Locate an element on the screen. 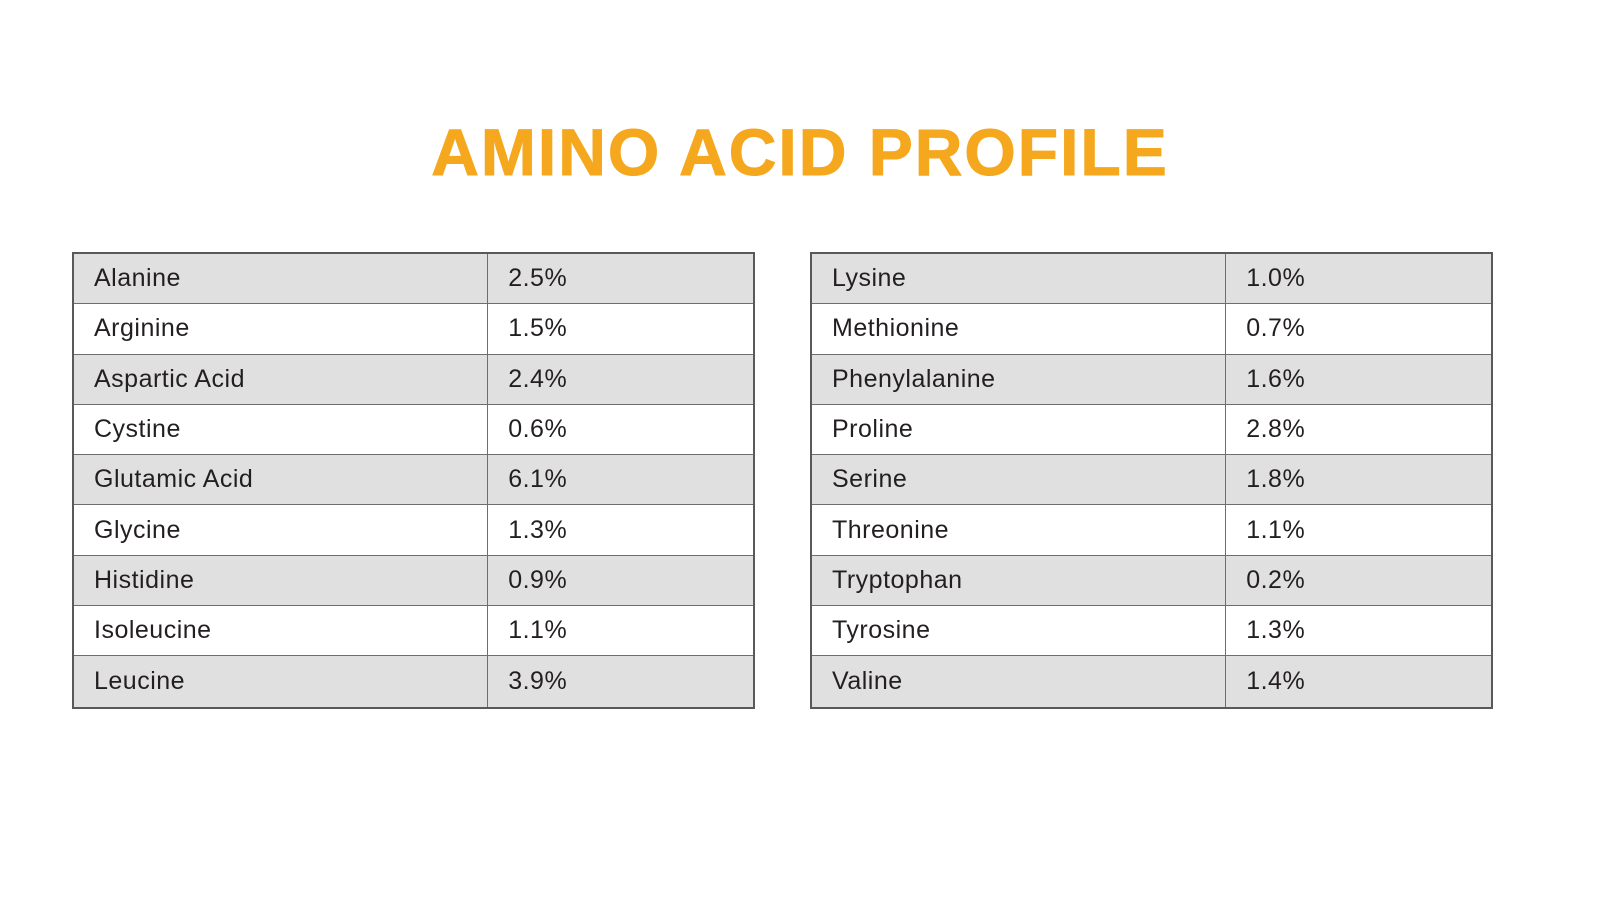 This screenshot has width=1600, height=900. amino-acid-value-cell: 2.5% is located at coordinates (538, 278).